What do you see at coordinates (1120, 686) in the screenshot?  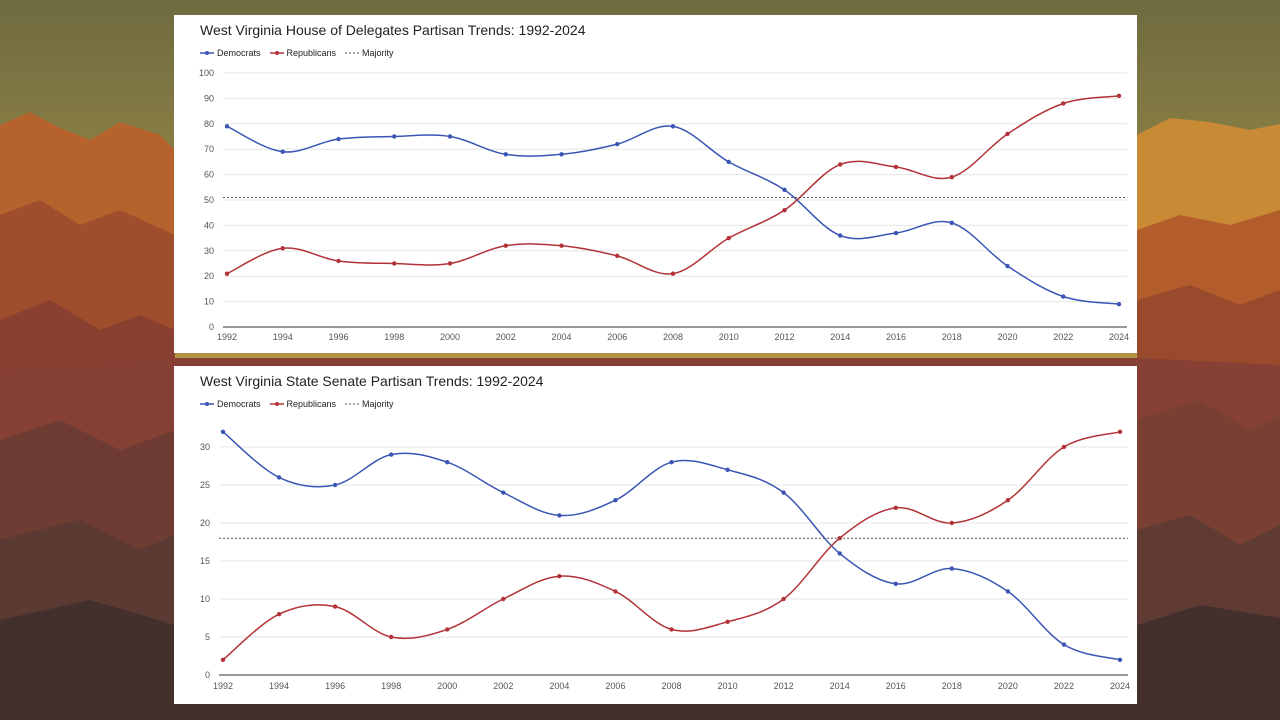 I see `senate-x-tick-label: 2024` at bounding box center [1120, 686].